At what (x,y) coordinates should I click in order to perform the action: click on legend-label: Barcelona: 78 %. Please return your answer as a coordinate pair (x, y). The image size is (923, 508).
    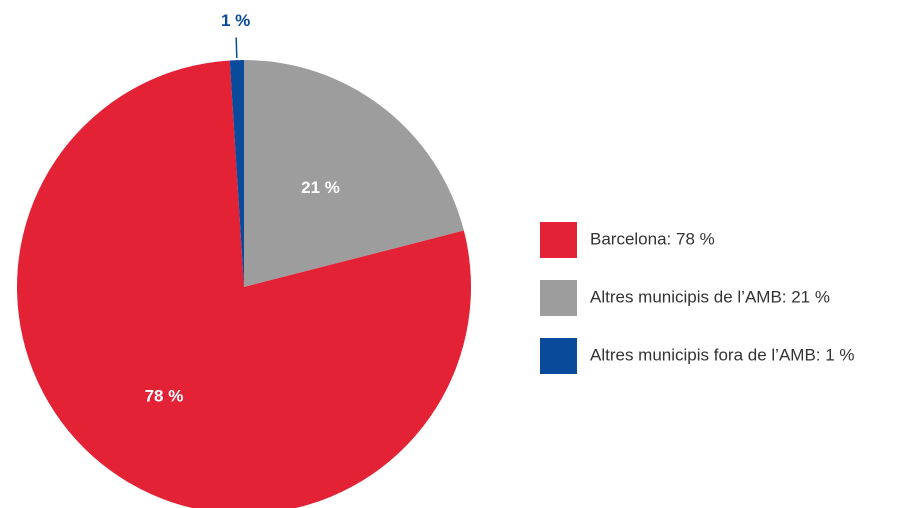
    Looking at the image, I should click on (652, 238).